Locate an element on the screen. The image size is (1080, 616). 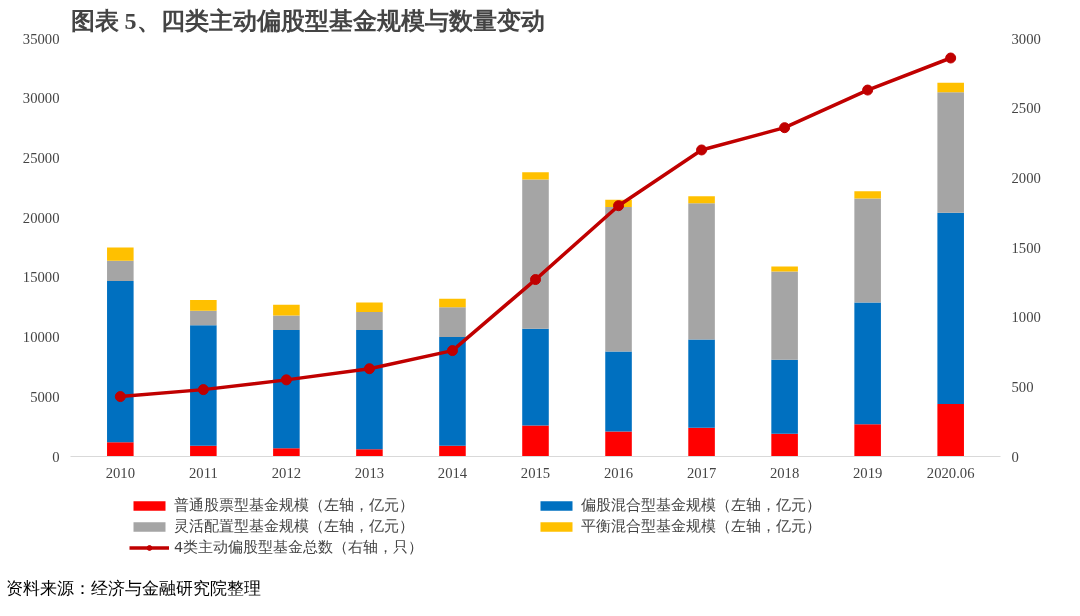
legend-label: 灵活配置型基金规模（左轴，亿元） is located at coordinates (294, 526).